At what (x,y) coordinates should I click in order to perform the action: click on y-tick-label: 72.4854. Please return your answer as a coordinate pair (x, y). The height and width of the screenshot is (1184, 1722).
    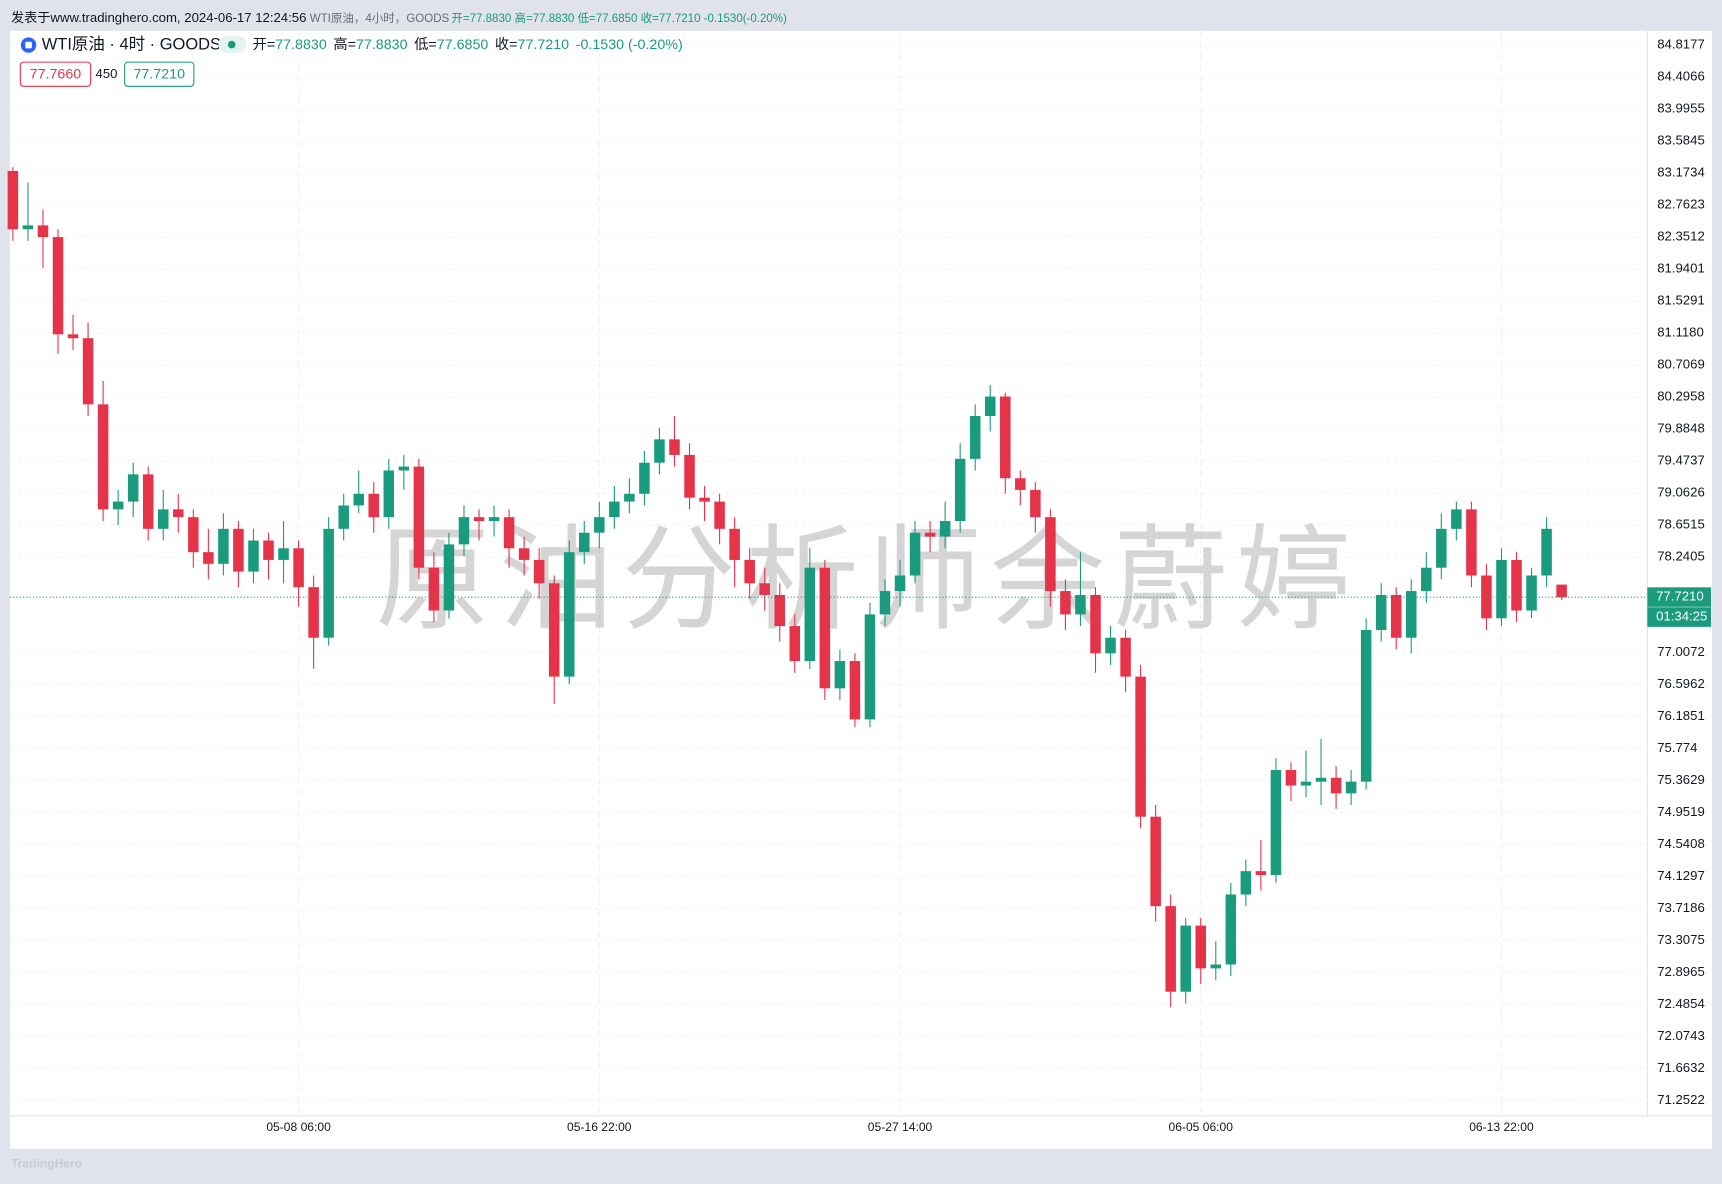
    Looking at the image, I should click on (1681, 1003).